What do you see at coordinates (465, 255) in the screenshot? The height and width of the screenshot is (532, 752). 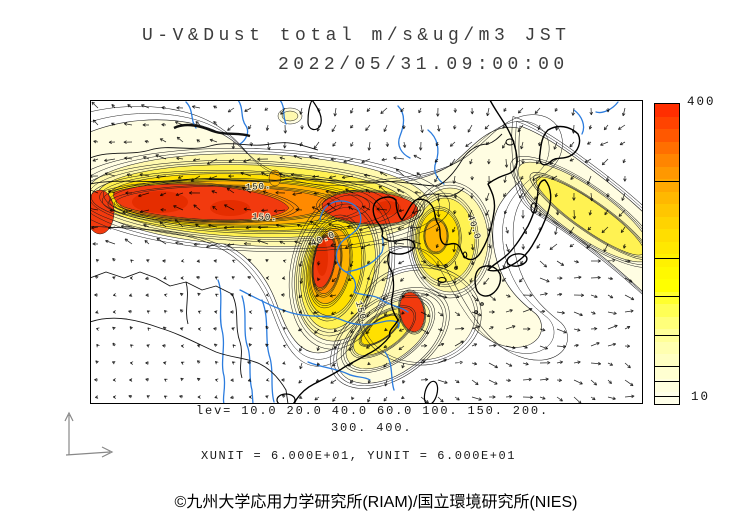 I see `tsushima-island` at bounding box center [465, 255].